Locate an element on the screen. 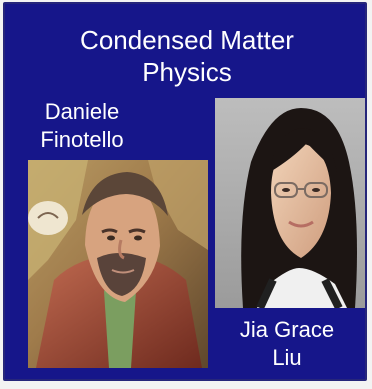  person-name-line-1: Daniele is located at coordinates (82, 111).